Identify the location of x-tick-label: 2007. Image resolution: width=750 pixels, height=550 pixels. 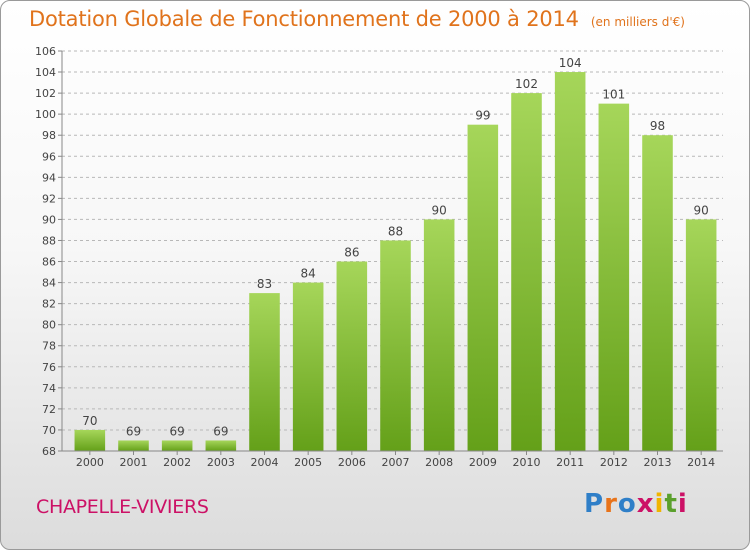
(396, 462).